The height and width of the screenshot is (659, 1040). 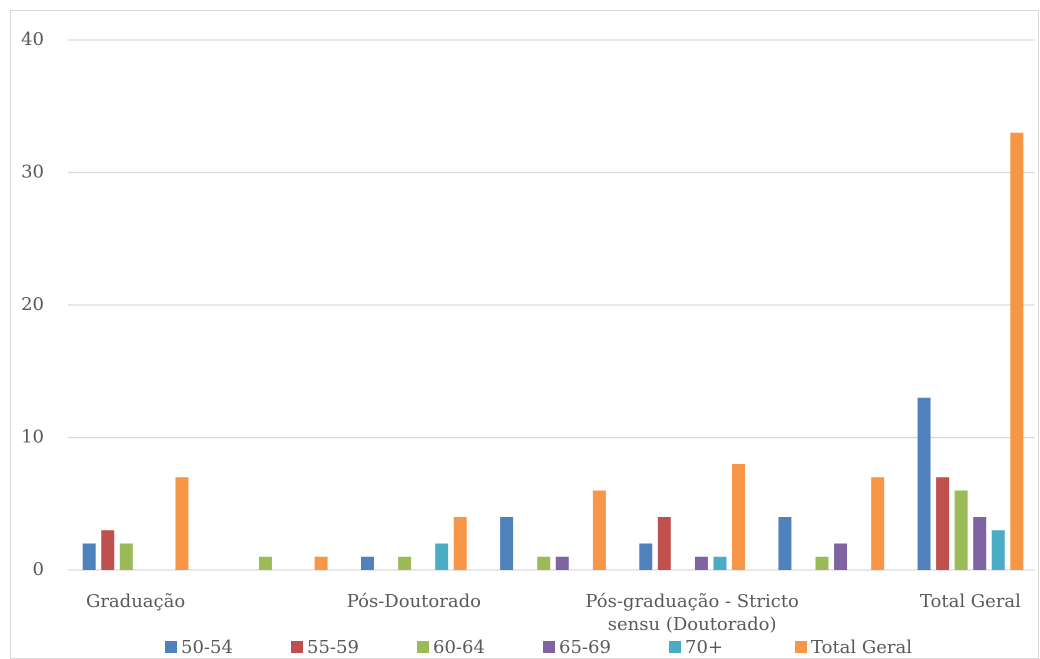 What do you see at coordinates (692, 601) in the screenshot?
I see `x-tick-label-line: Pós-graduação - Stricto` at bounding box center [692, 601].